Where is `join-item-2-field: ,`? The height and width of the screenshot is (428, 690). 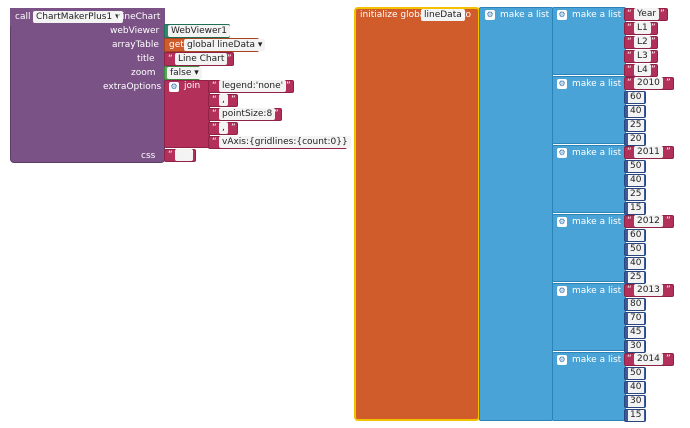 join-item-2-field: , is located at coordinates (223, 100).